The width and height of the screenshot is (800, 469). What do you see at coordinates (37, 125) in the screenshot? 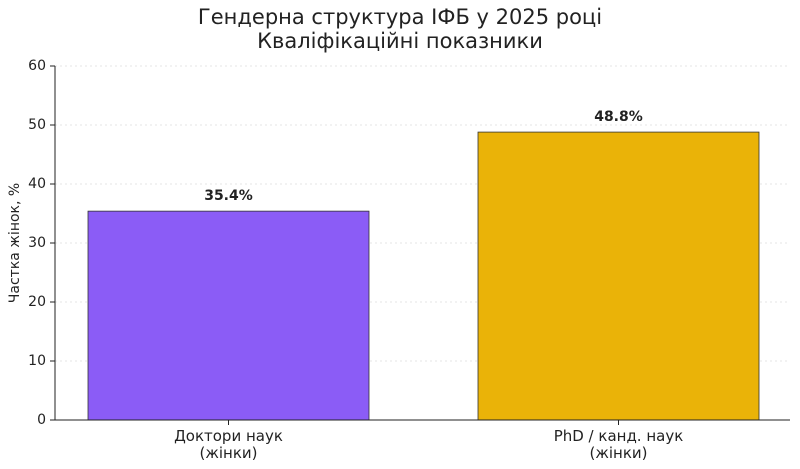
I see `y-tick-label: 50` at bounding box center [37, 125].